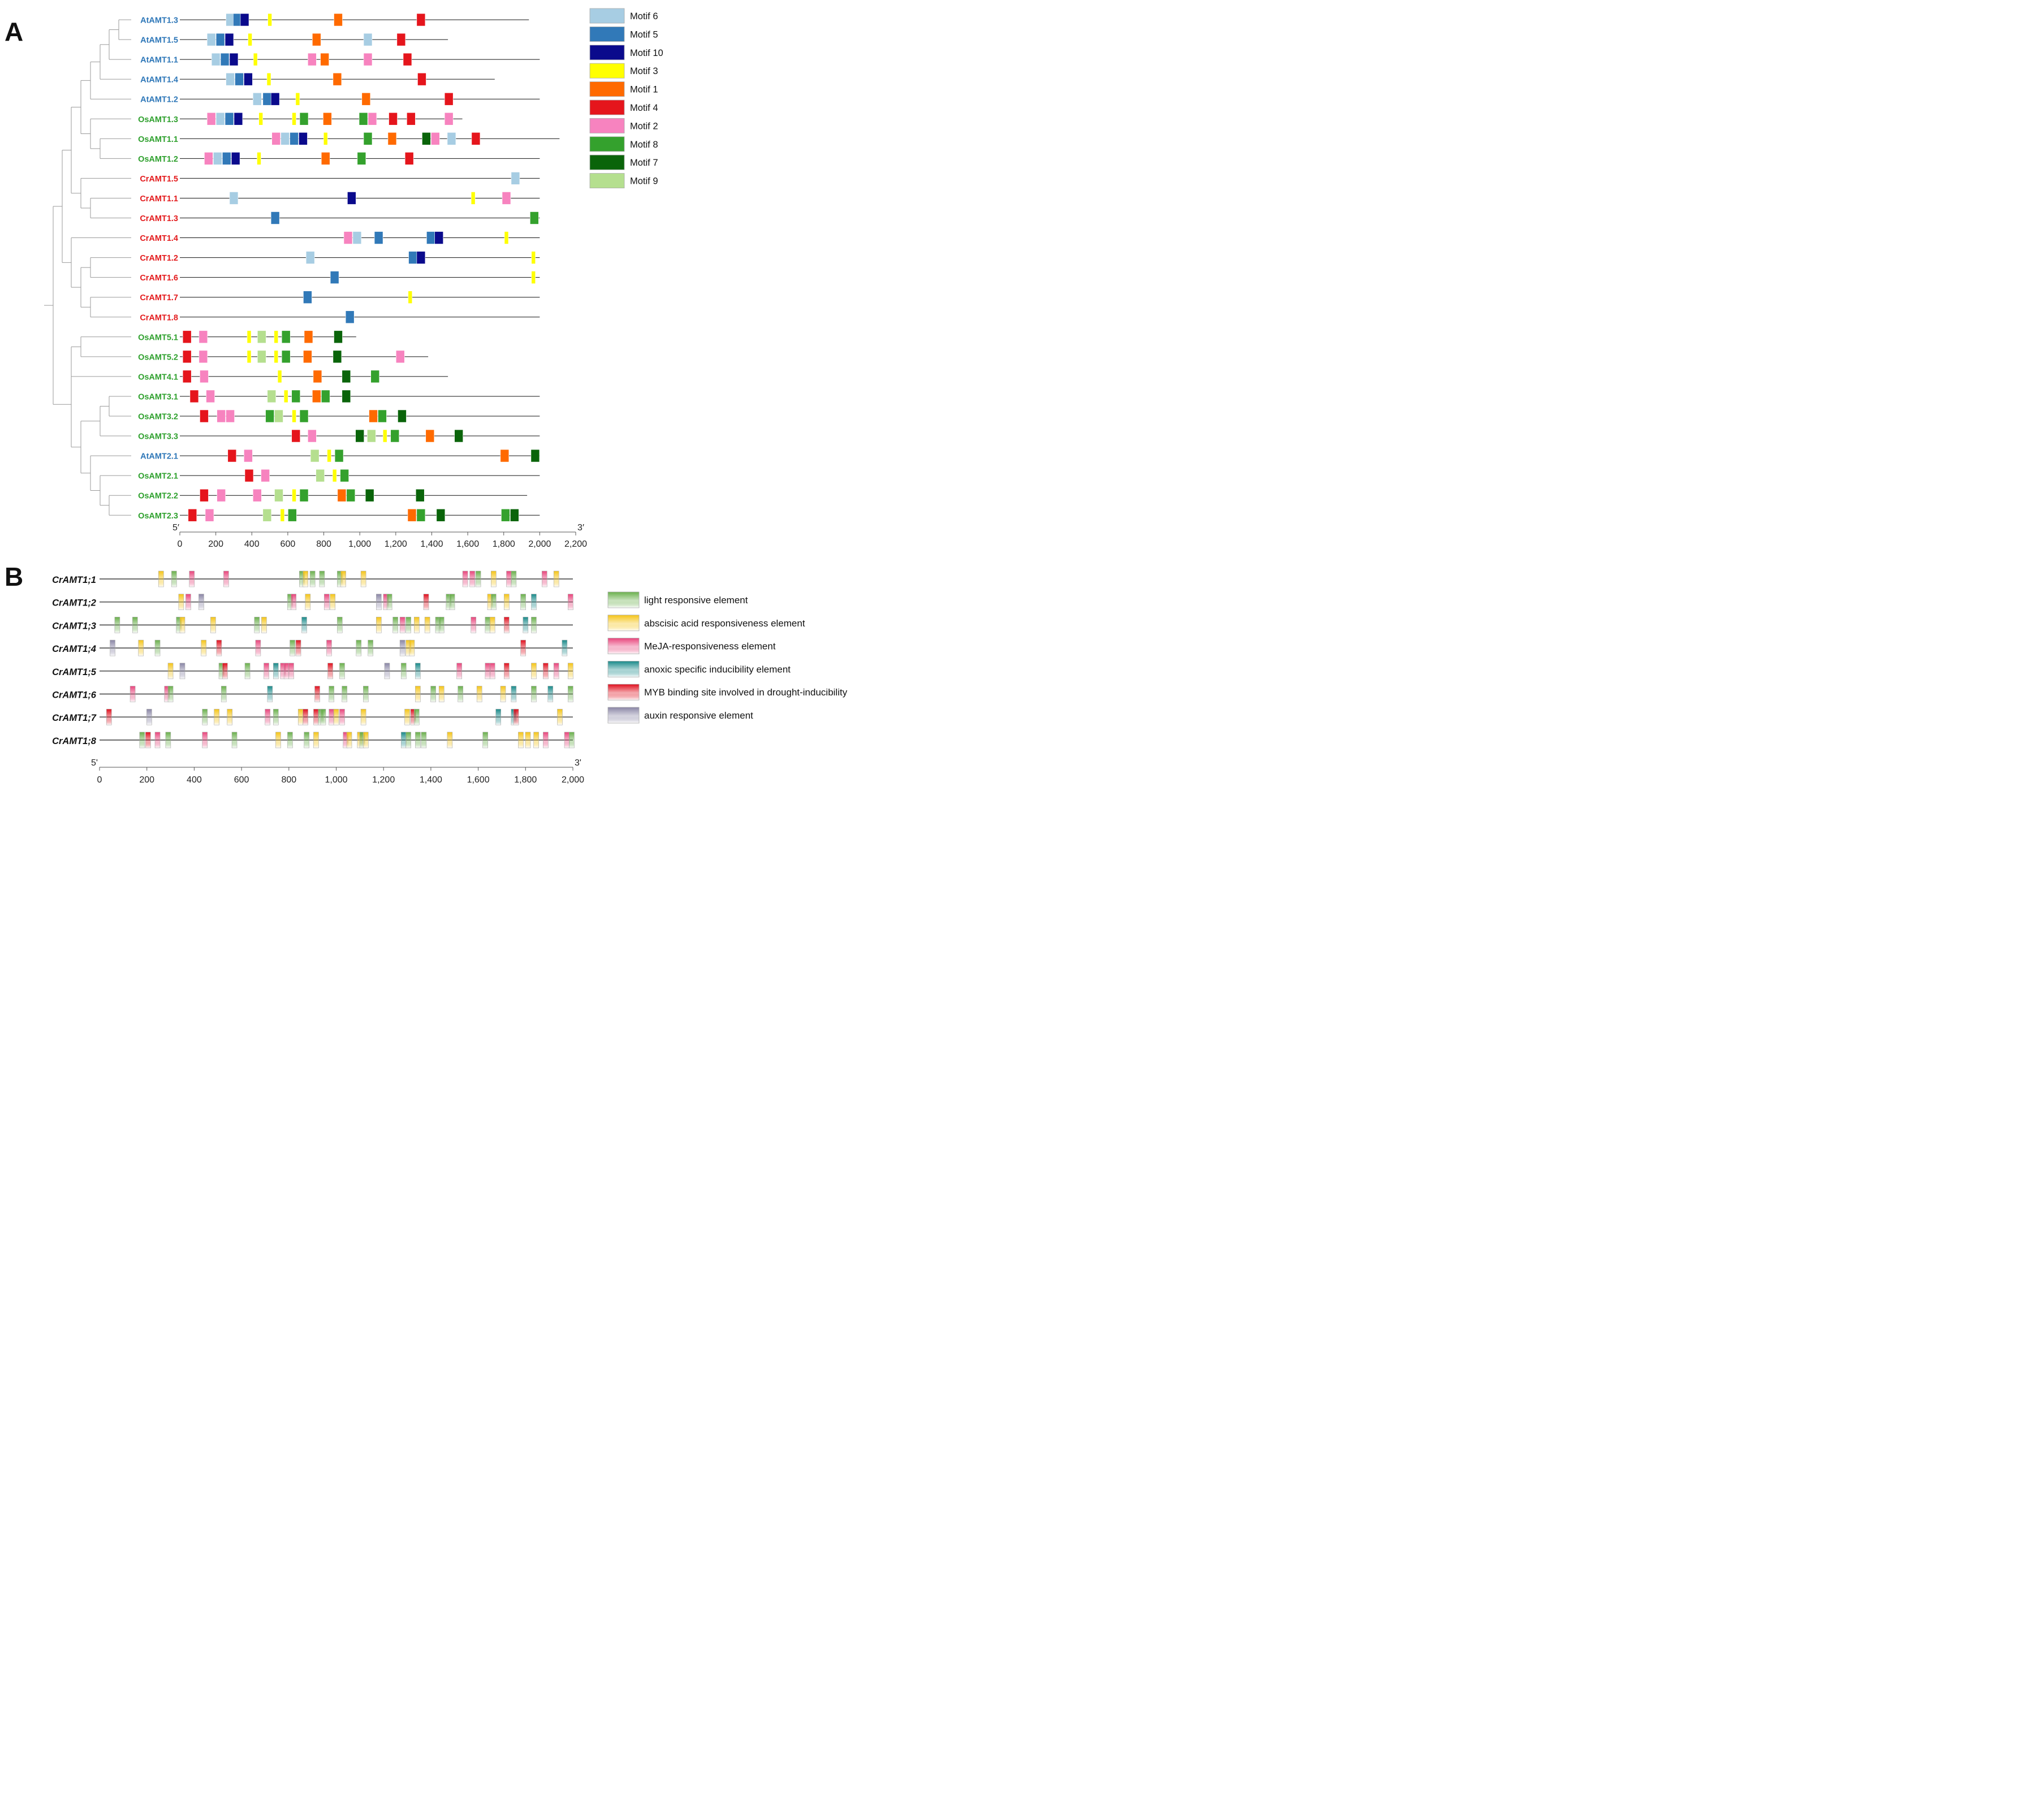 The image size is (2041, 1820). Describe the element at coordinates (339, 436) in the screenshot. I see `gene-row-a: OsAMT3.3` at that location.